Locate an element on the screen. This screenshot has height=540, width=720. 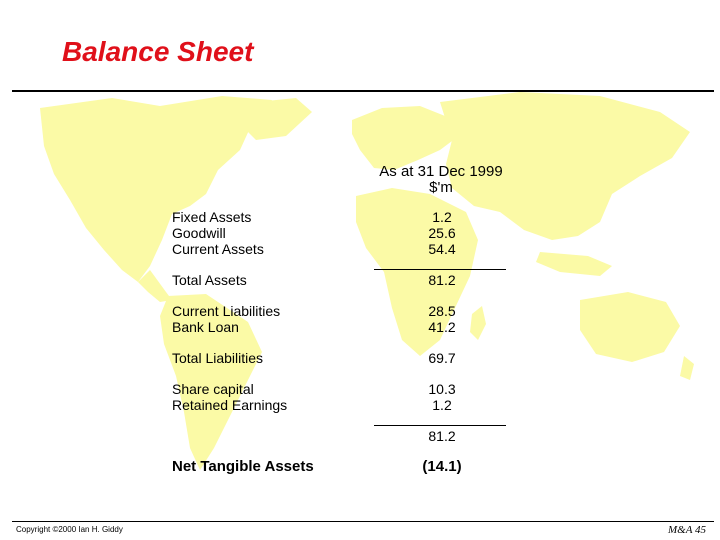
total-assets-label: Total Assets is located at coordinates (209, 280).